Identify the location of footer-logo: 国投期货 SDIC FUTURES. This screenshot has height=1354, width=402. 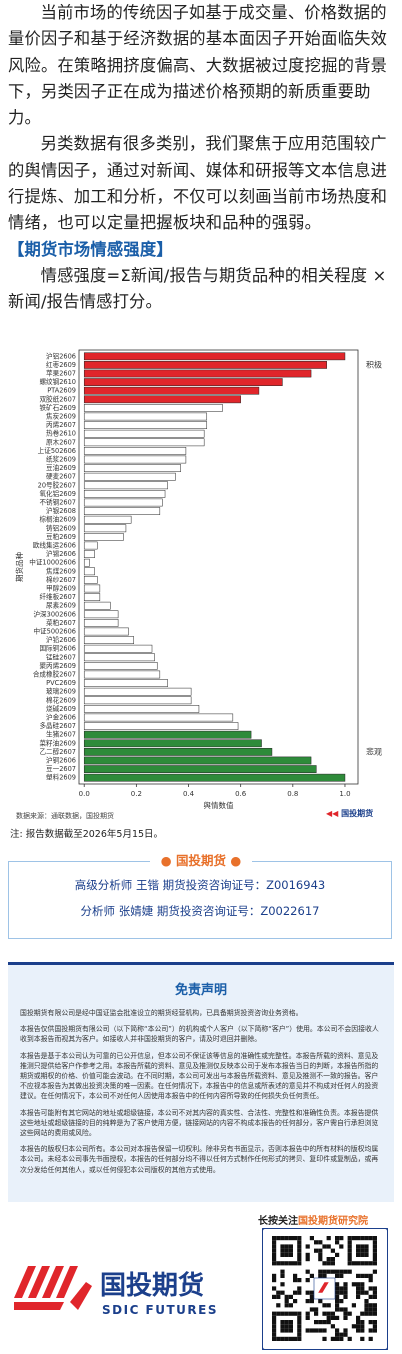
(116, 1291).